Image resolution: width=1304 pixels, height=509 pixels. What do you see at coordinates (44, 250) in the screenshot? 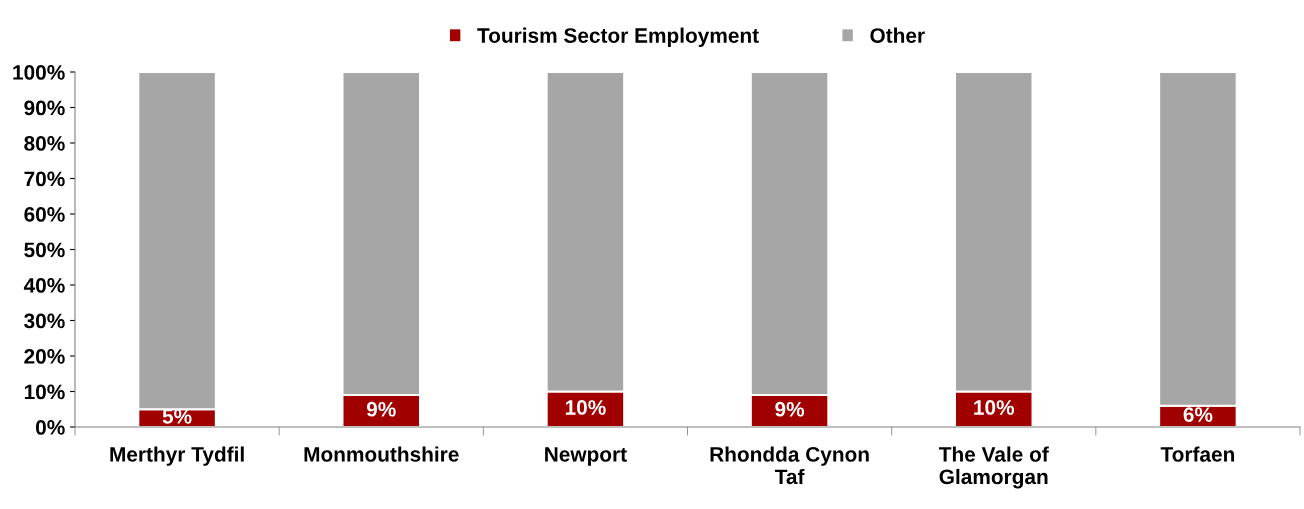
I see `y-tick-label: 50%` at bounding box center [44, 250].